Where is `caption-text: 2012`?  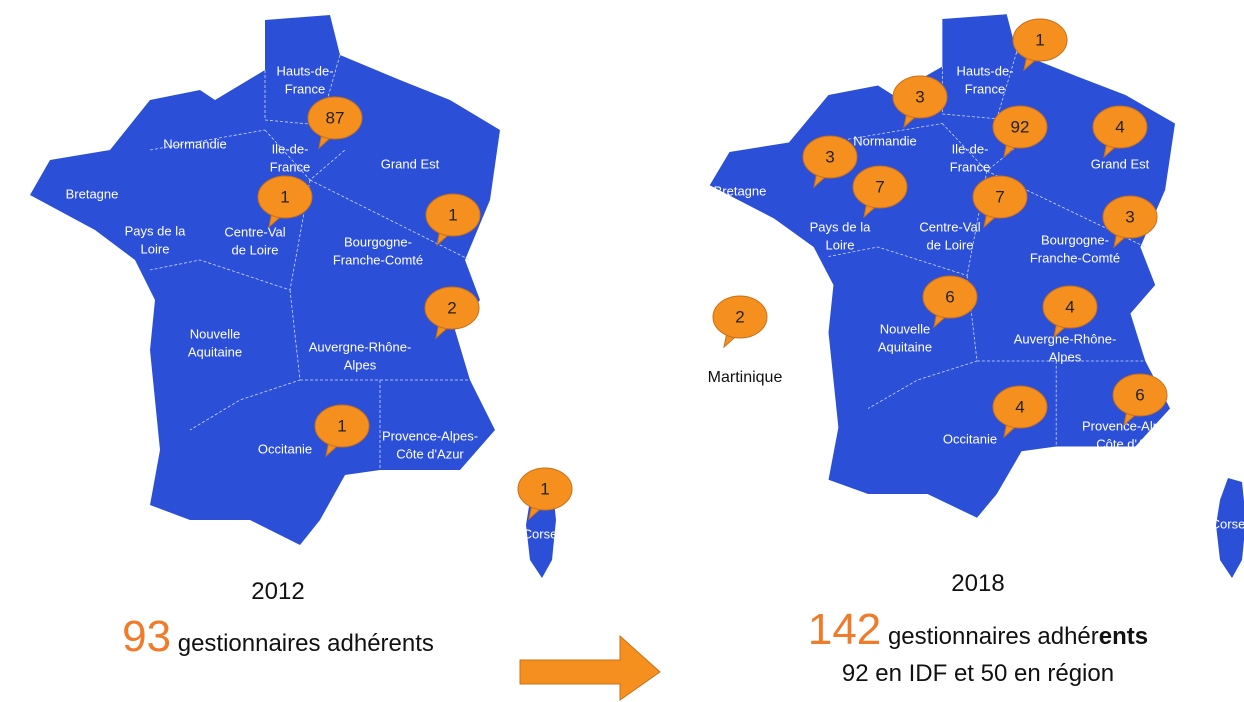 caption-text: 2012 is located at coordinates (278, 591).